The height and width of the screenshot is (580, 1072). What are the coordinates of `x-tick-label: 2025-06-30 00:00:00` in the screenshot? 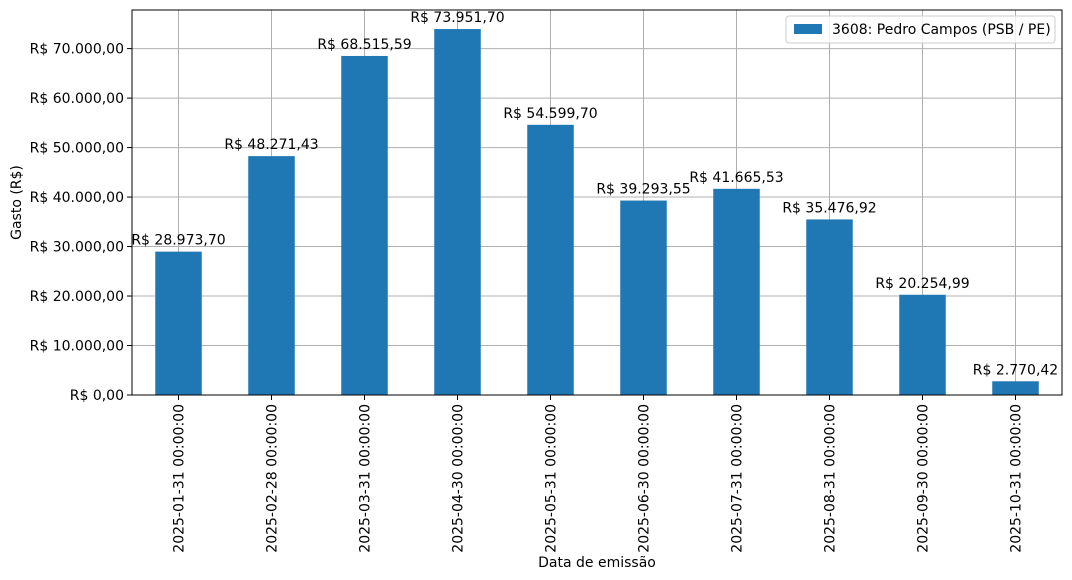 It's located at (645, 478).